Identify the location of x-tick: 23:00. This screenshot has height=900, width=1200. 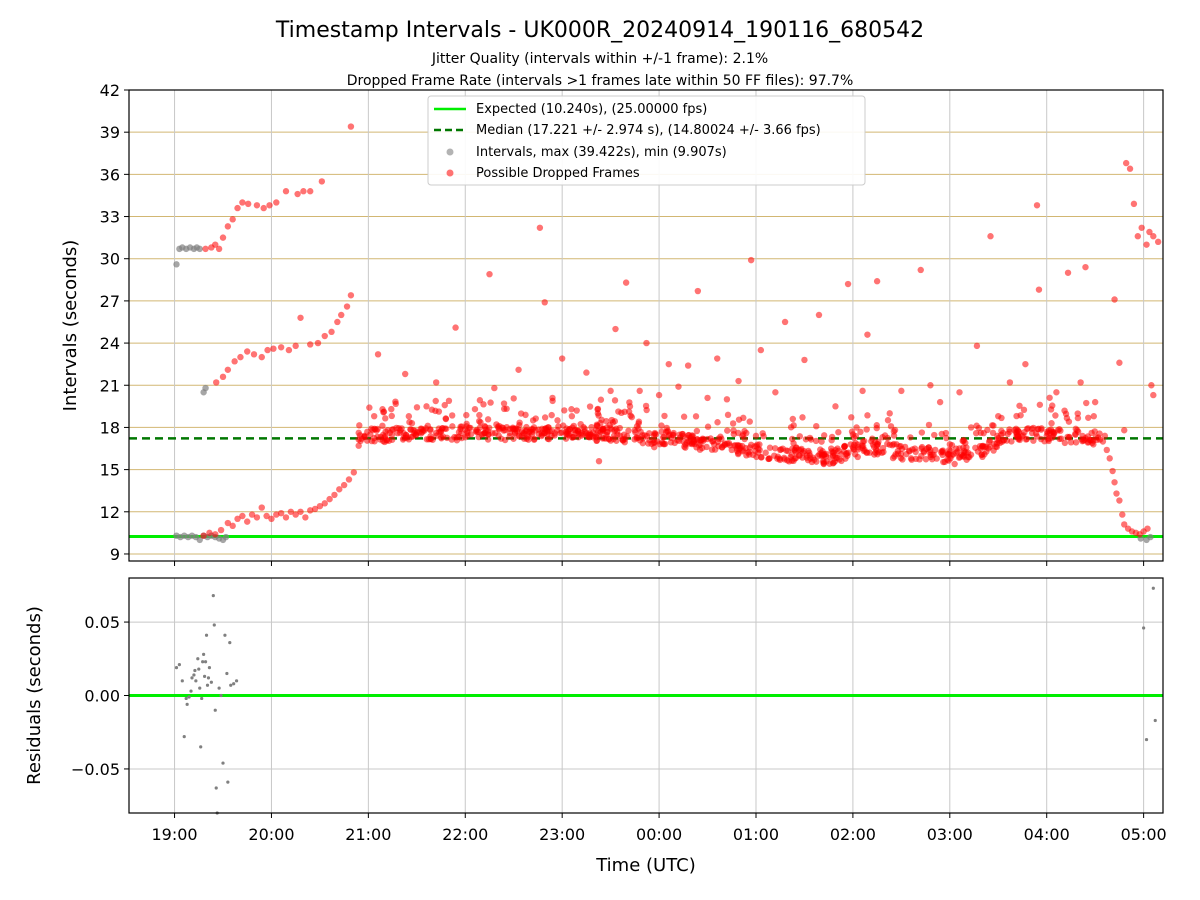
(562, 828).